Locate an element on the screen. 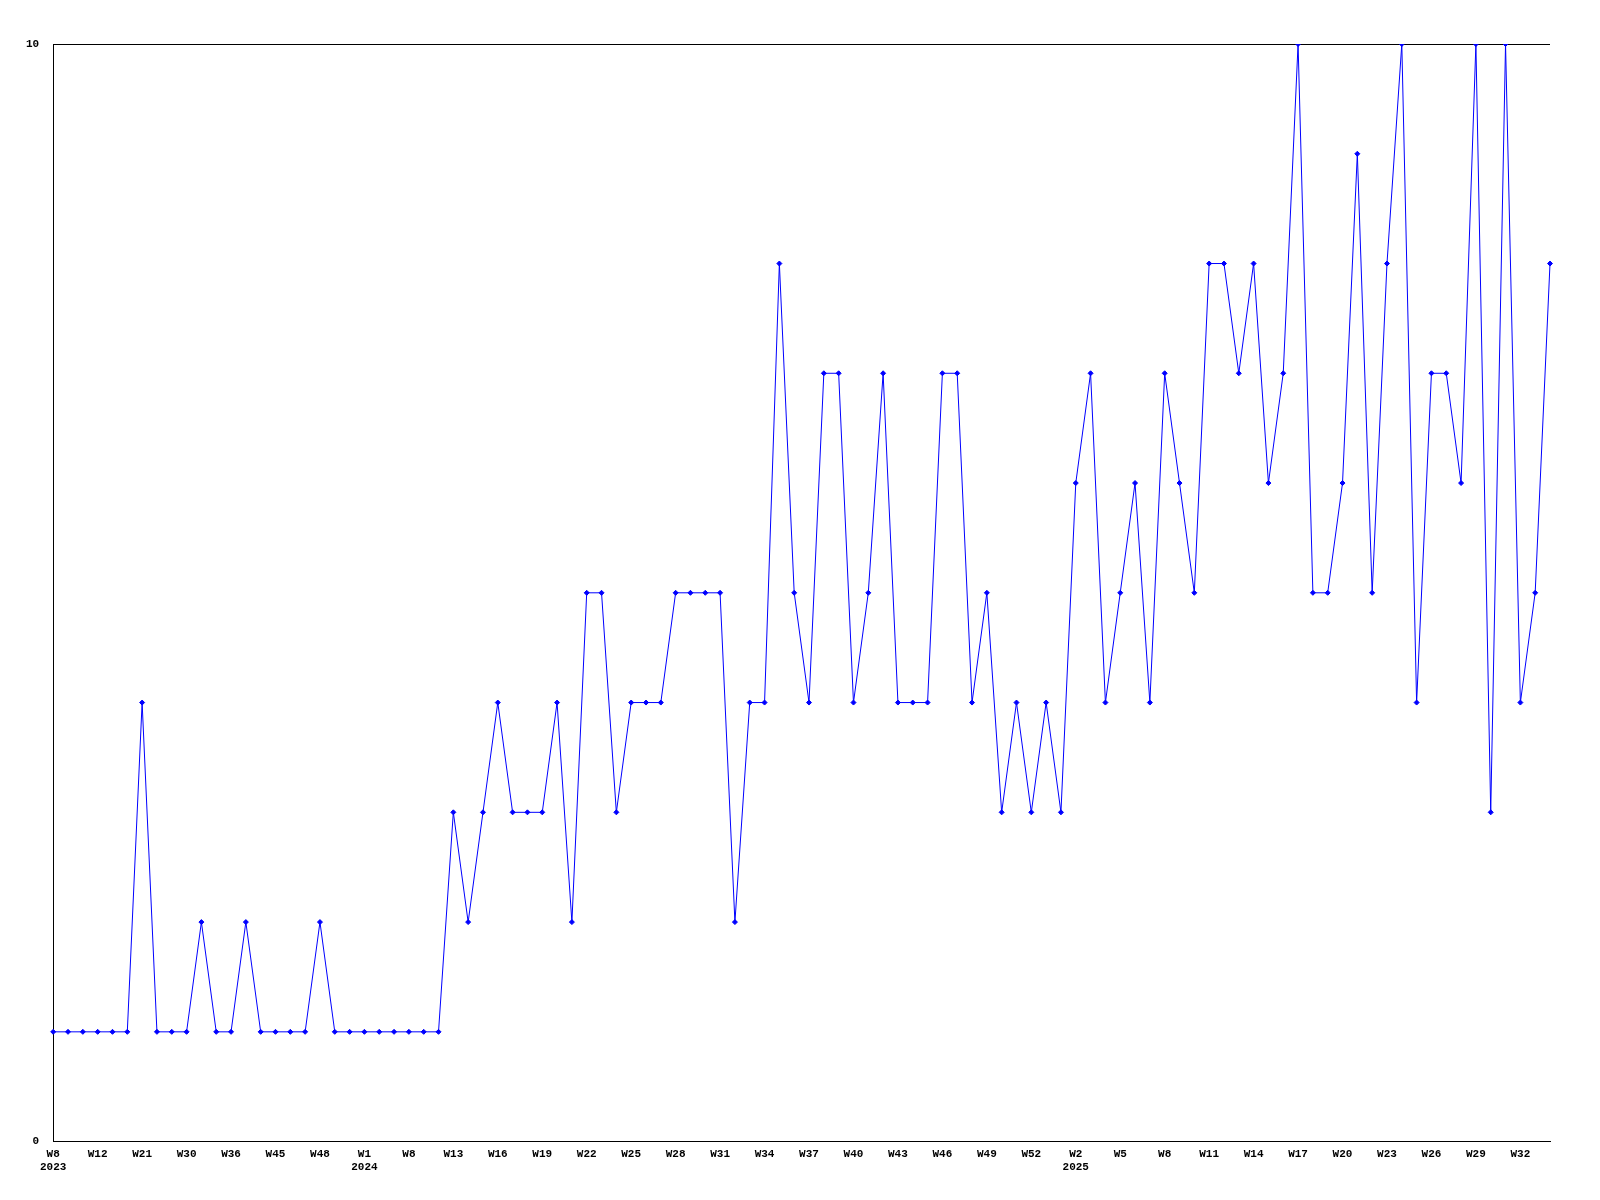 The width and height of the screenshot is (1600, 1200). x-tick-label: W13 is located at coordinates (453, 1153).